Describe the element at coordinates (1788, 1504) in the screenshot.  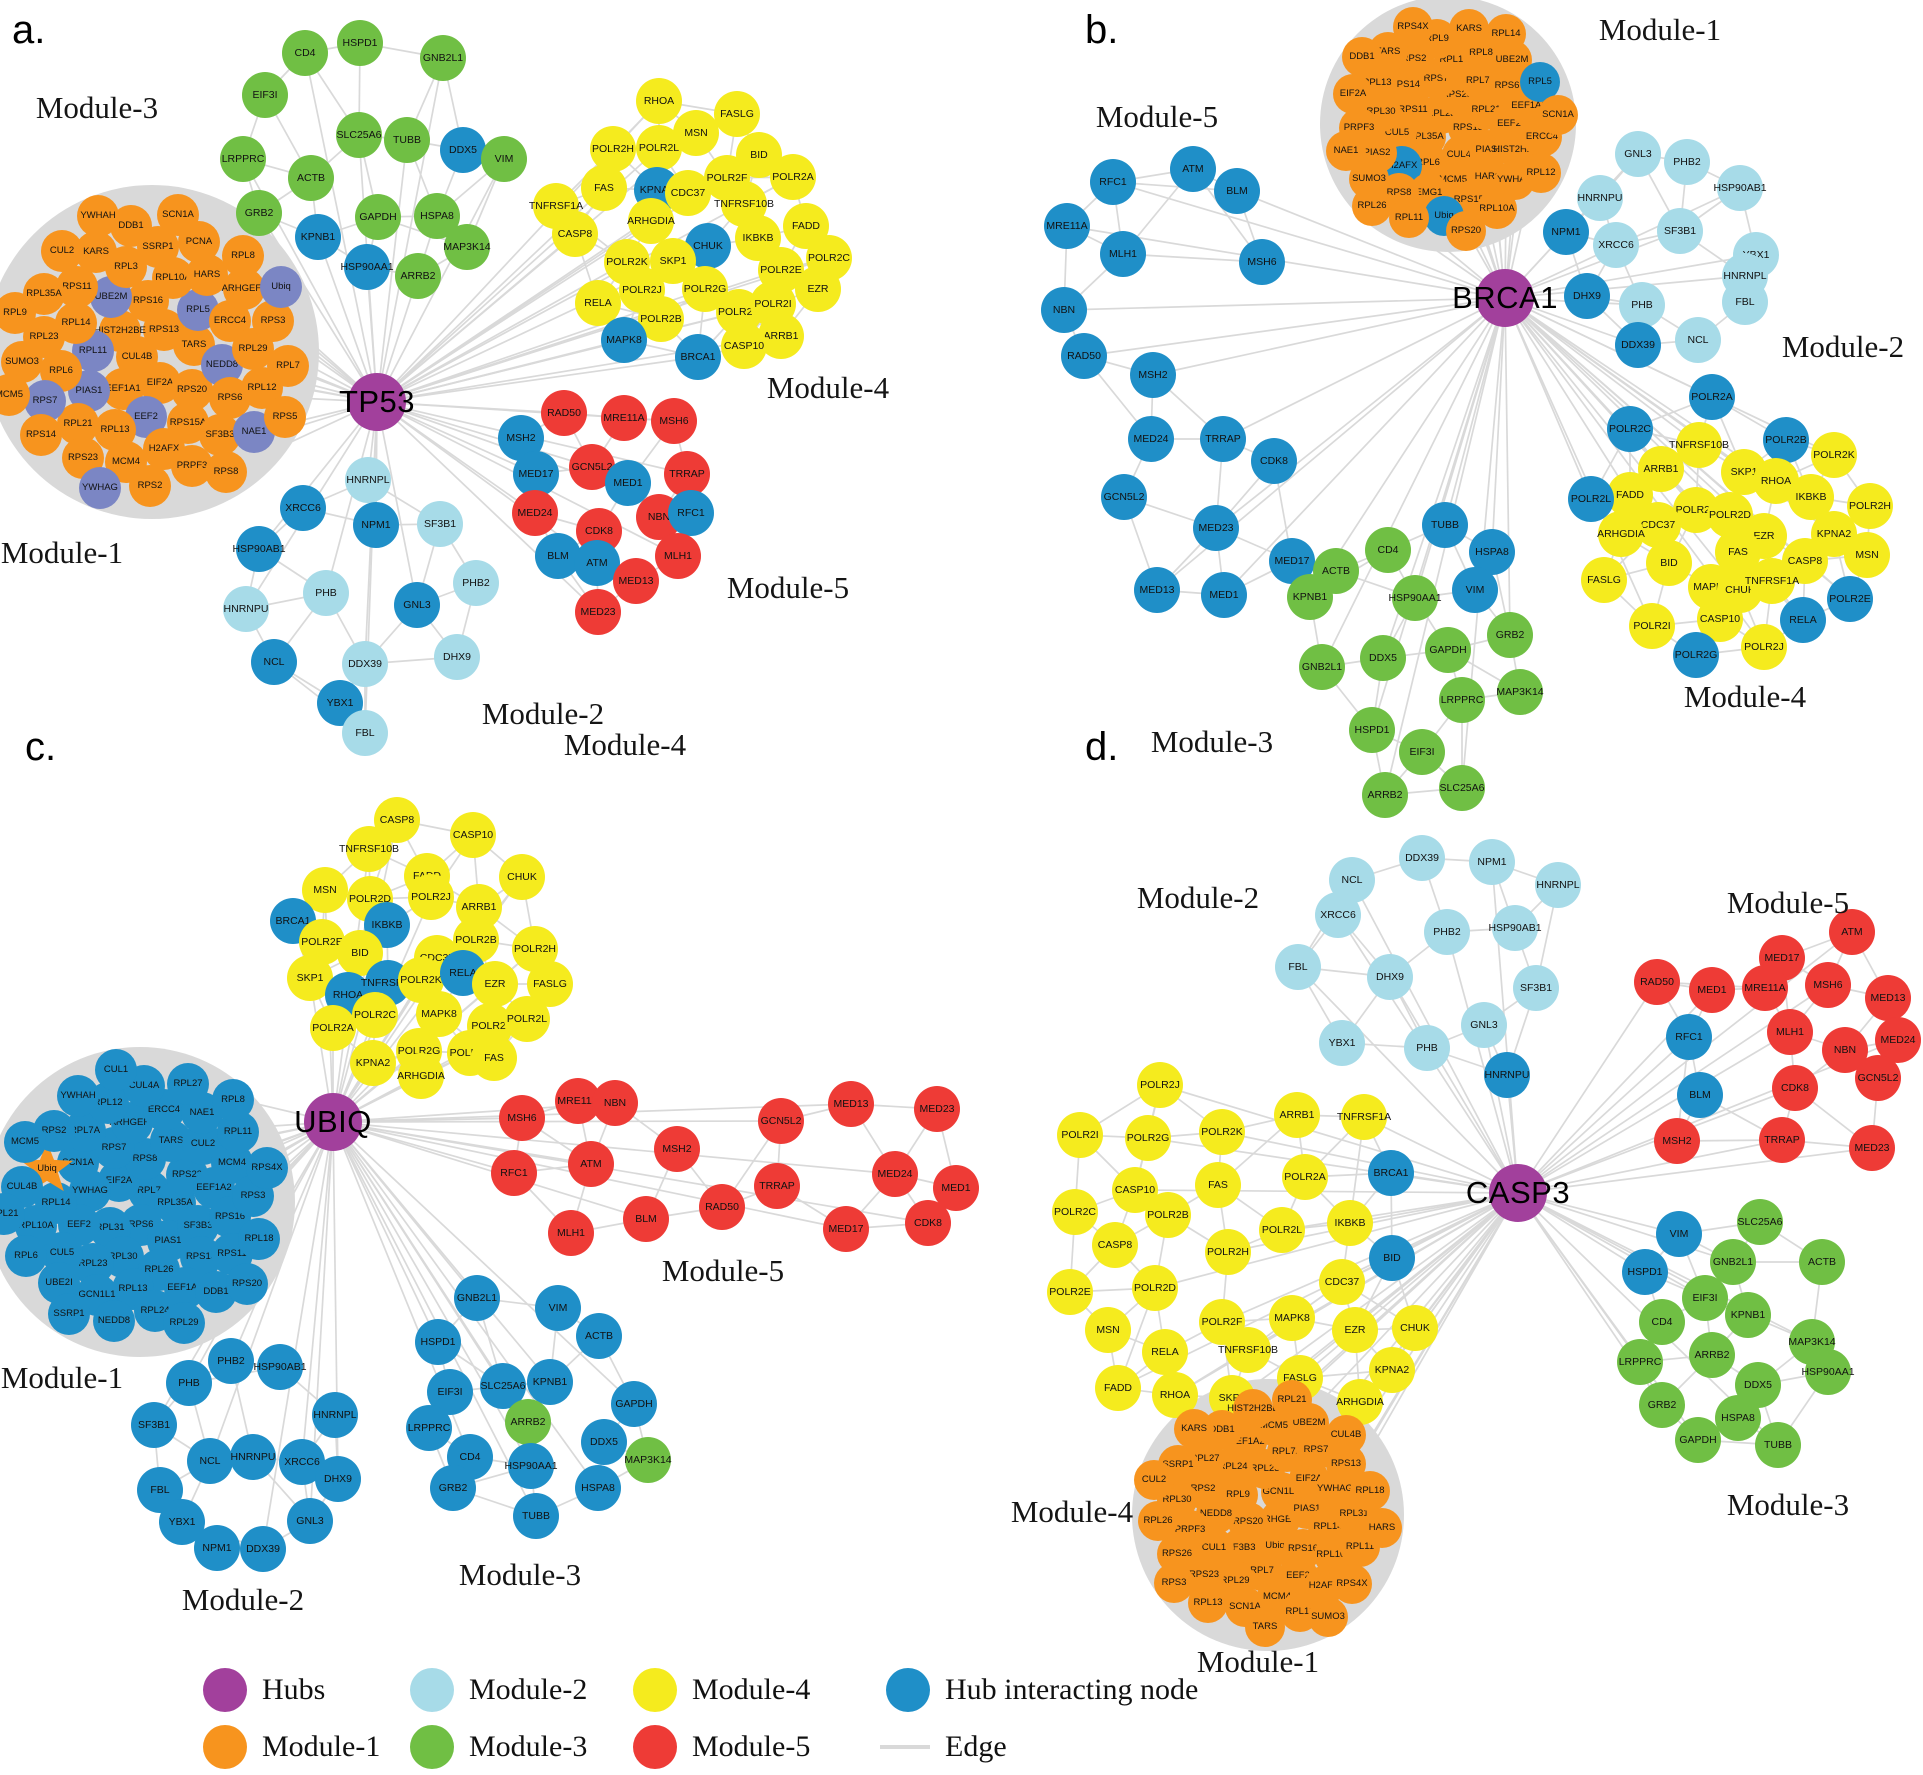
I see `module-label-d-module-3: Module-3` at that location.